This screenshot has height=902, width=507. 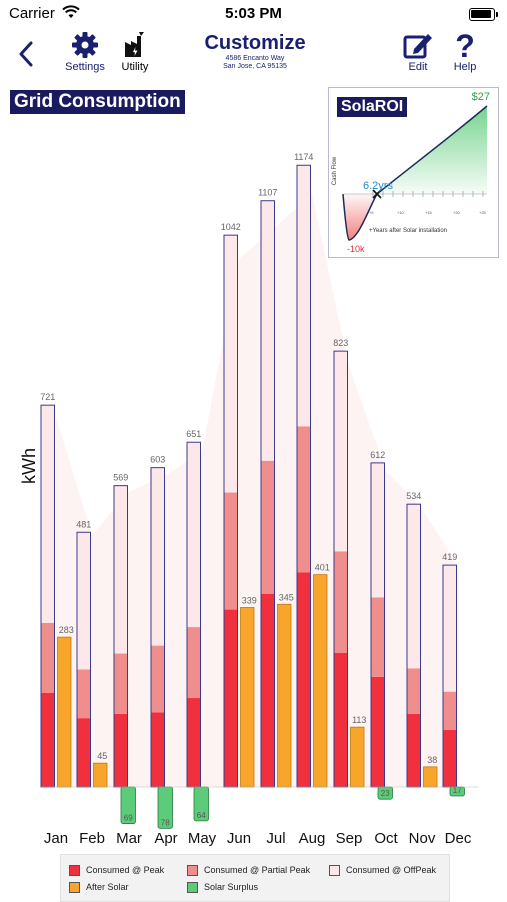 What do you see at coordinates (483, 212) in the screenshot?
I see `roi-tick-5: +25` at bounding box center [483, 212].